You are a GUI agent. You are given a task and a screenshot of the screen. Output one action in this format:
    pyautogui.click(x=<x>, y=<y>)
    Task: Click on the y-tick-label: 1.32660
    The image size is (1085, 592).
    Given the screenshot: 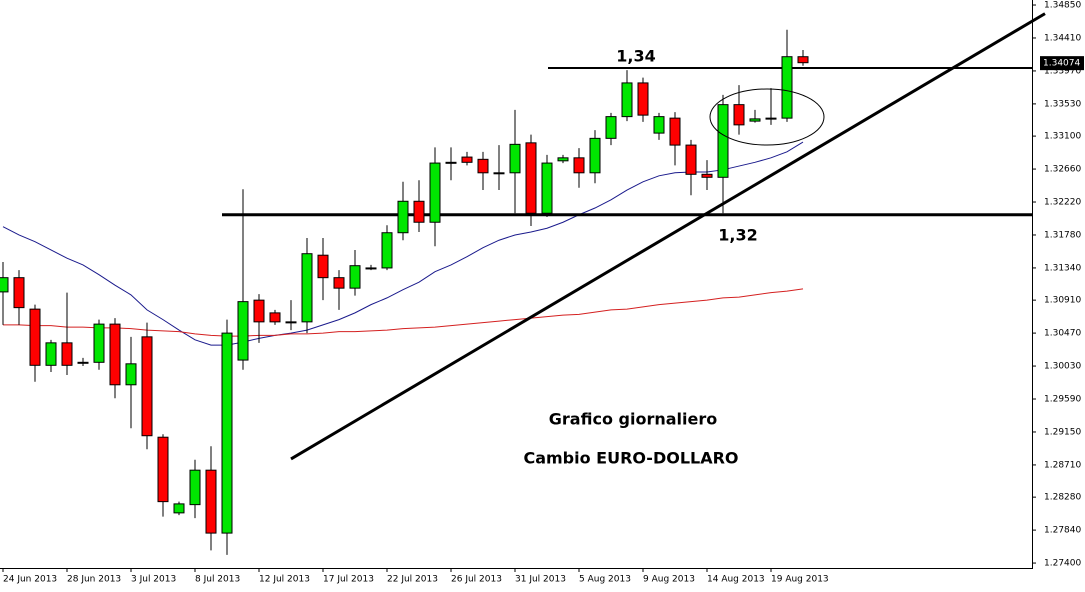 What is the action you would take?
    pyautogui.click(x=1062, y=170)
    